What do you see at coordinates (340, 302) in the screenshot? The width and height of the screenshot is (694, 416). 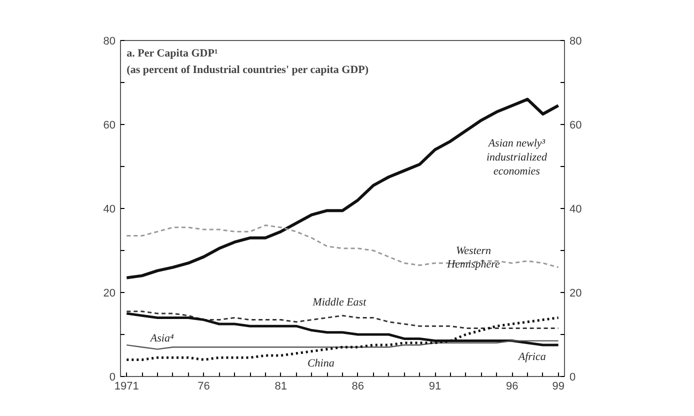 I see `series-label: Middle East` at bounding box center [340, 302].